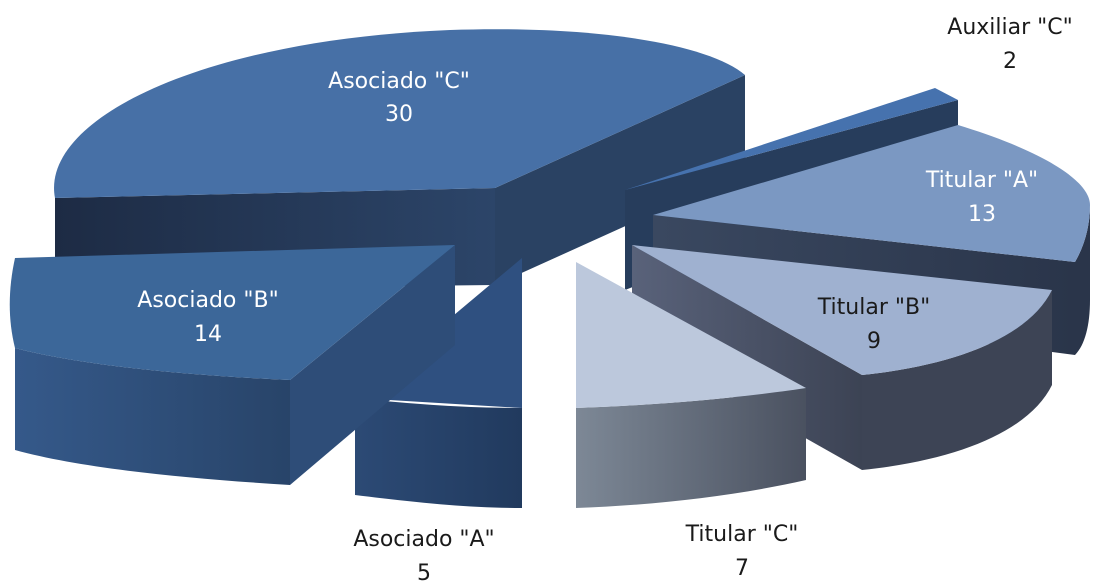 Image resolution: width=1093 pixels, height=586 pixels. What do you see at coordinates (691, 335) in the screenshot?
I see `slice-titular-c-top` at bounding box center [691, 335].